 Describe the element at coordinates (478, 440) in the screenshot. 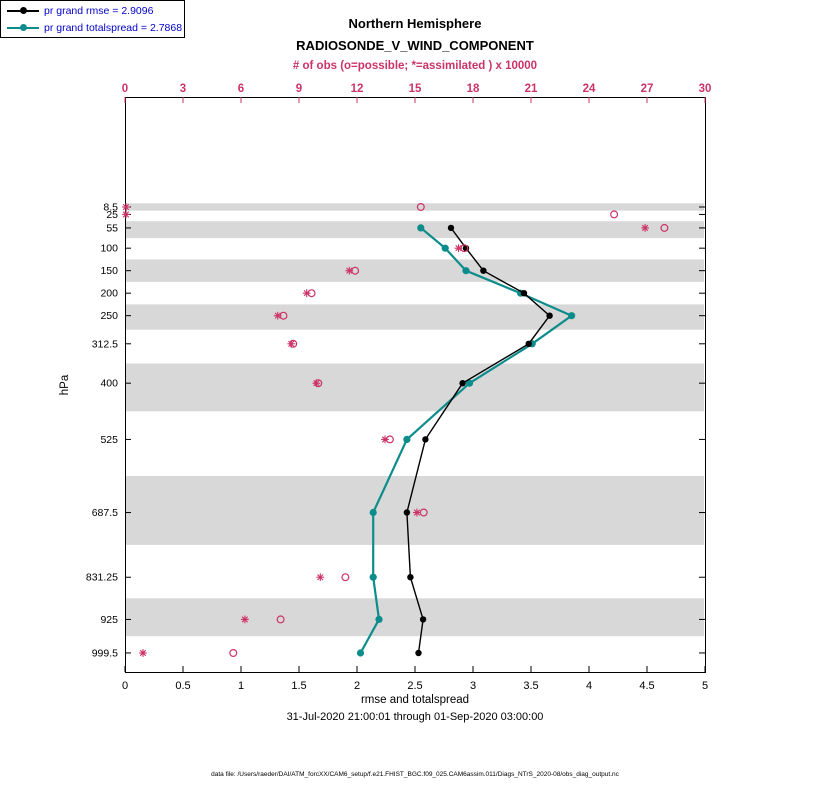

I see `rmse-series` at that location.